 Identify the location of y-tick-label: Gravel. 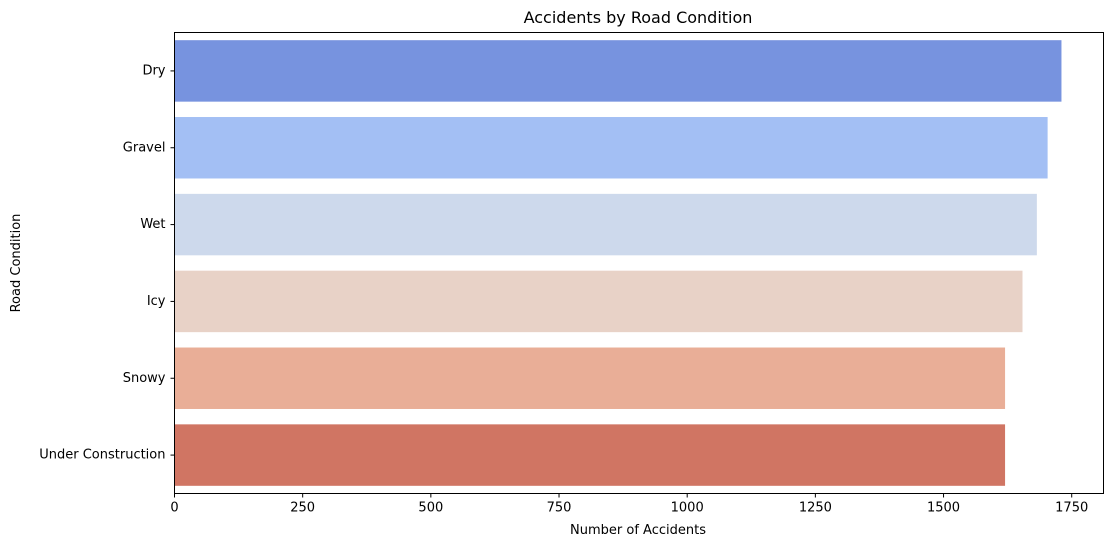
(144, 147).